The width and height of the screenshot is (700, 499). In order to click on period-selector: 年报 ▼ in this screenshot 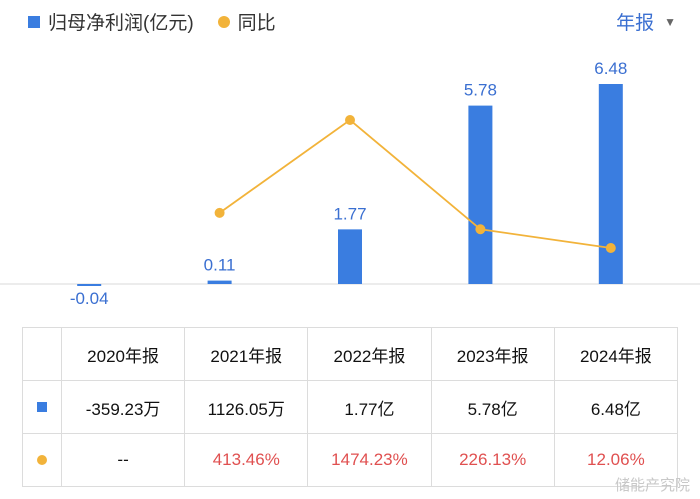, I will do `click(646, 21)`.